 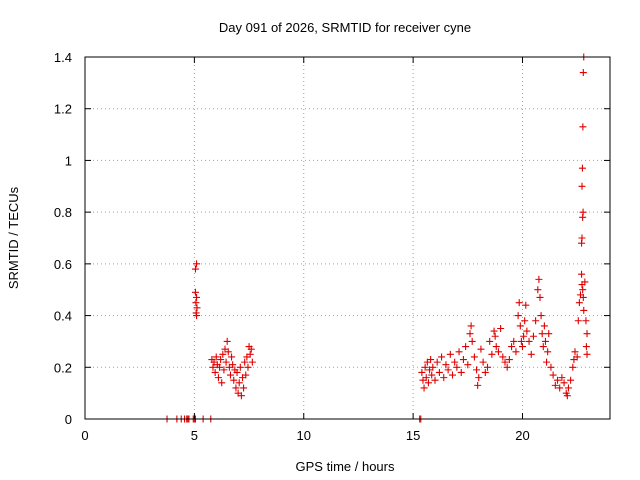 What do you see at coordinates (63, 57) in the screenshot?
I see `y-tick-label: 1.4` at bounding box center [63, 57].